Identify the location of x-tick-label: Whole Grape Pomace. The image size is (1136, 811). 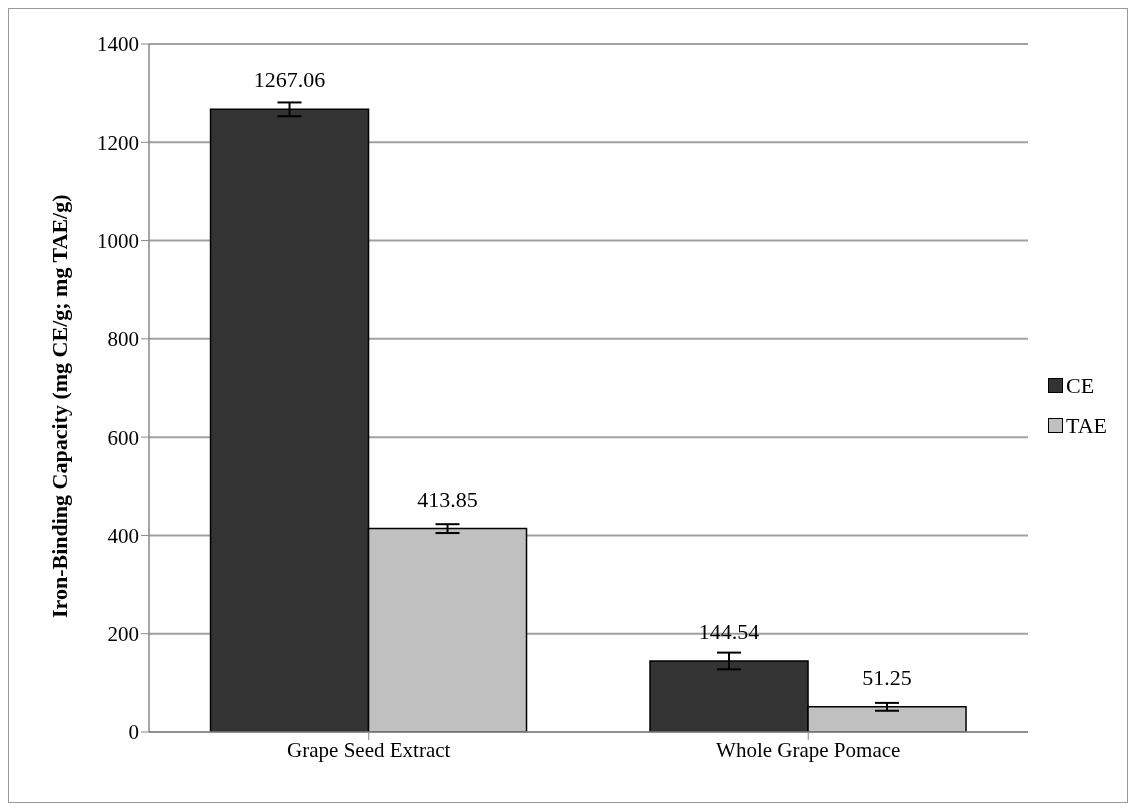
(808, 749).